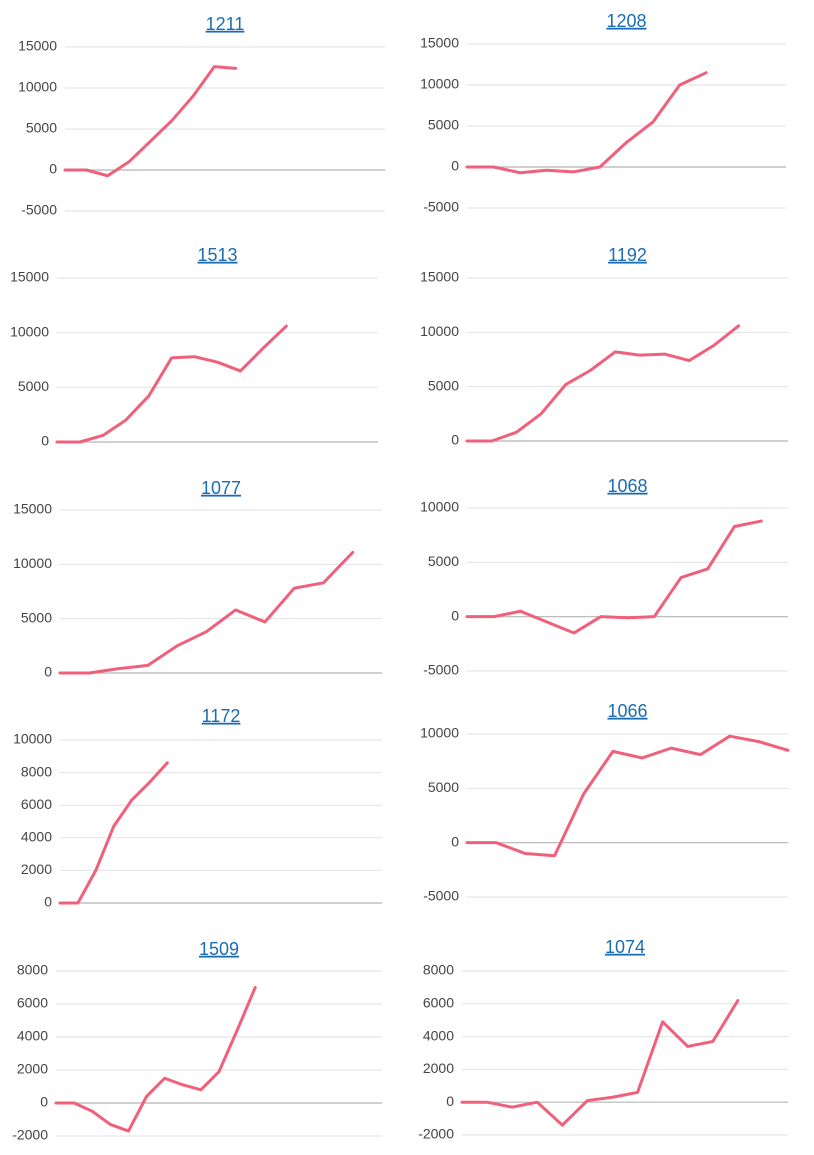 The height and width of the screenshot is (1155, 814). Describe the element at coordinates (219, 949) in the screenshot. I see `chart-title: 1509` at that location.